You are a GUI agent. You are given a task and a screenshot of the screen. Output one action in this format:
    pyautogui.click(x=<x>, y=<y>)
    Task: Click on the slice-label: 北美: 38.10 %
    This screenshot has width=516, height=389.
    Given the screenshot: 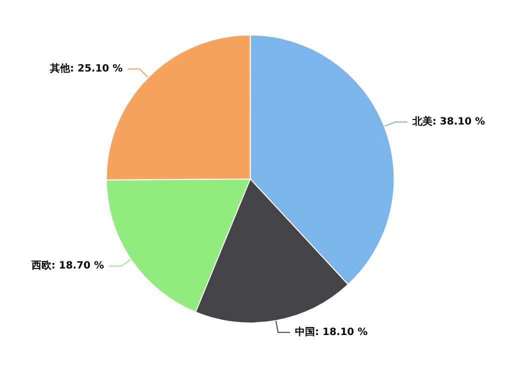 What is the action you would take?
    pyautogui.click(x=448, y=121)
    